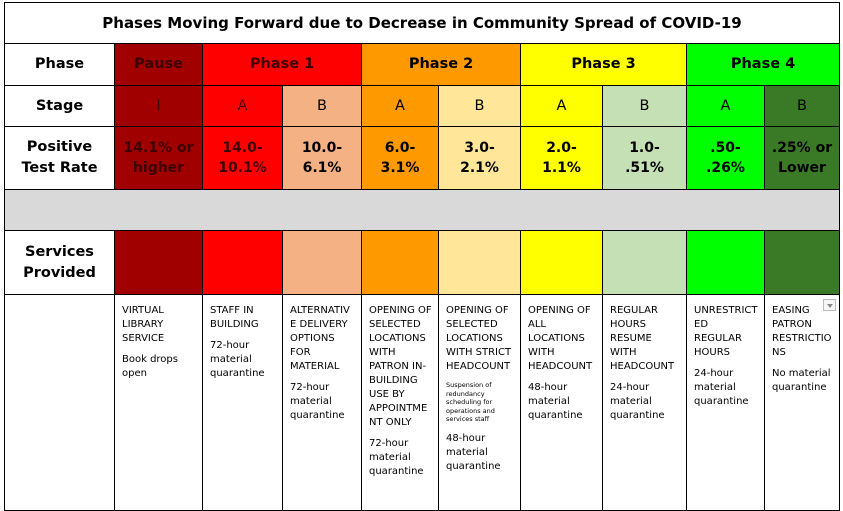 The width and height of the screenshot is (843, 511). What do you see at coordinates (422, 210) in the screenshot?
I see `spacer-row` at bounding box center [422, 210].